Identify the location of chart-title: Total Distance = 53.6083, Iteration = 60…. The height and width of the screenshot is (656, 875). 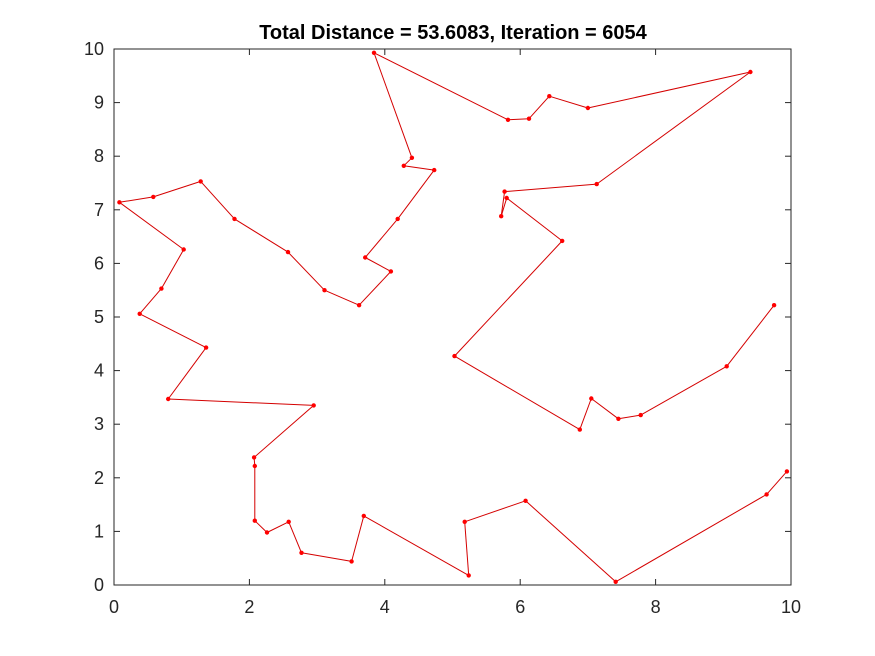
(453, 33).